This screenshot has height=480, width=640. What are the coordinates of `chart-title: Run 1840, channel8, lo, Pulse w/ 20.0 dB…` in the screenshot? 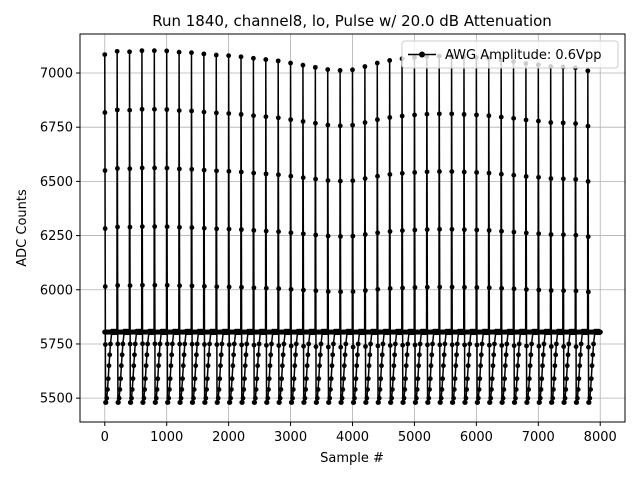 It's located at (352, 21).